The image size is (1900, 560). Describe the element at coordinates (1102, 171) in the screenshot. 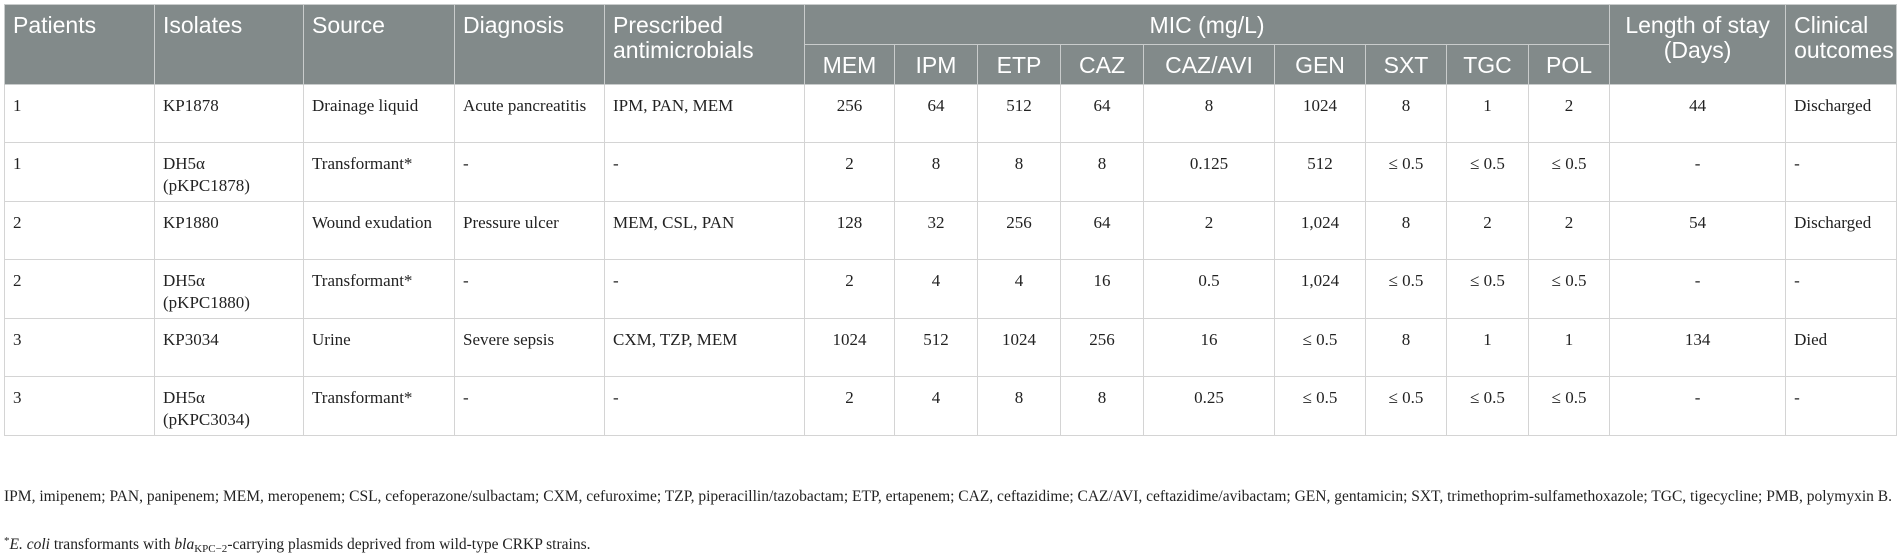

I see `cell-mic-caz: 8` at that location.